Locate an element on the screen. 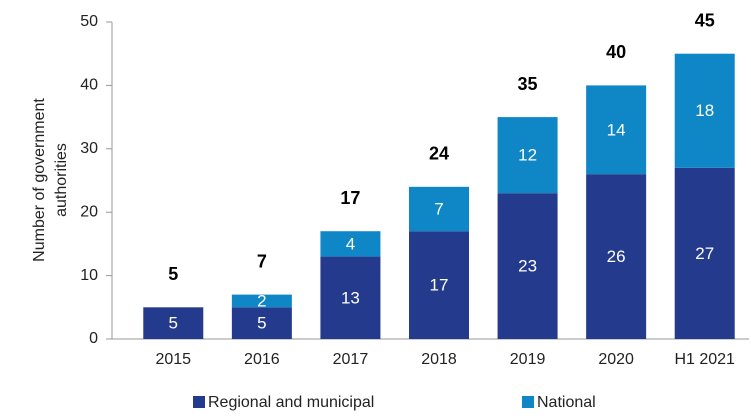  data-label: 18 is located at coordinates (704, 110).